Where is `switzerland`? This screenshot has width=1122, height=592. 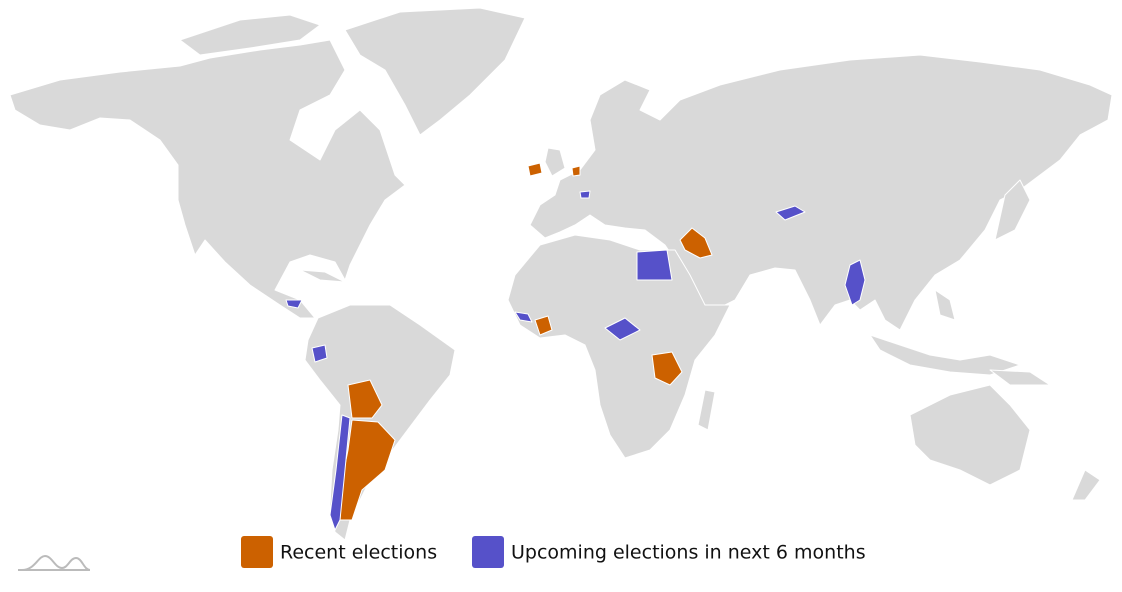 switzerland is located at coordinates (585, 194).